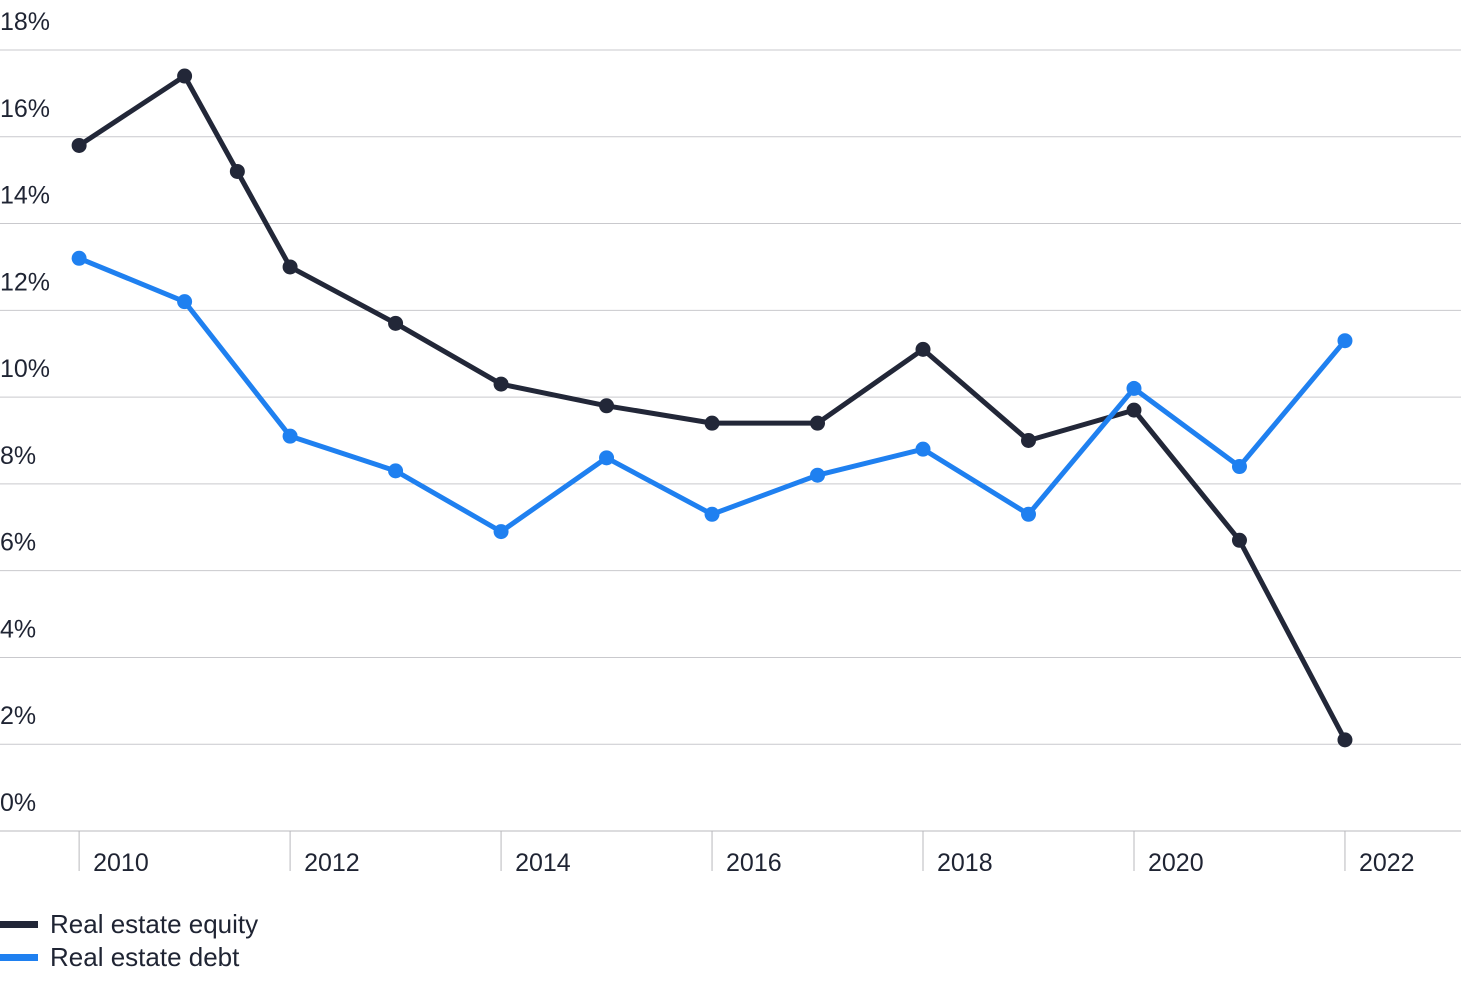 The height and width of the screenshot is (991, 1461). What do you see at coordinates (25, 196) in the screenshot?
I see `y-tick-label-14: 14%` at bounding box center [25, 196].